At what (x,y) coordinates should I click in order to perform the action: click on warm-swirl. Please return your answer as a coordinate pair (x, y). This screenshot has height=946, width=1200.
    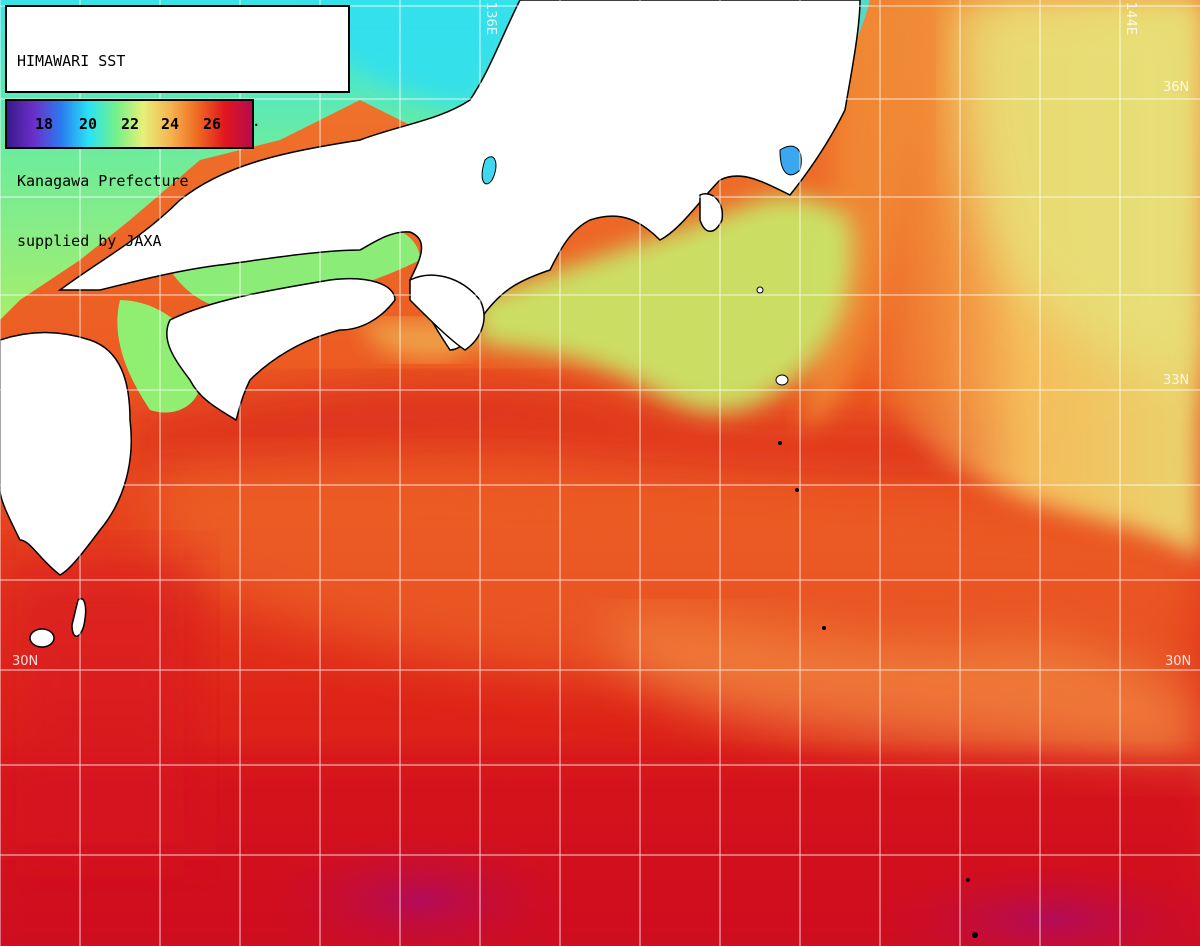
    Looking at the image, I should click on (900, 697).